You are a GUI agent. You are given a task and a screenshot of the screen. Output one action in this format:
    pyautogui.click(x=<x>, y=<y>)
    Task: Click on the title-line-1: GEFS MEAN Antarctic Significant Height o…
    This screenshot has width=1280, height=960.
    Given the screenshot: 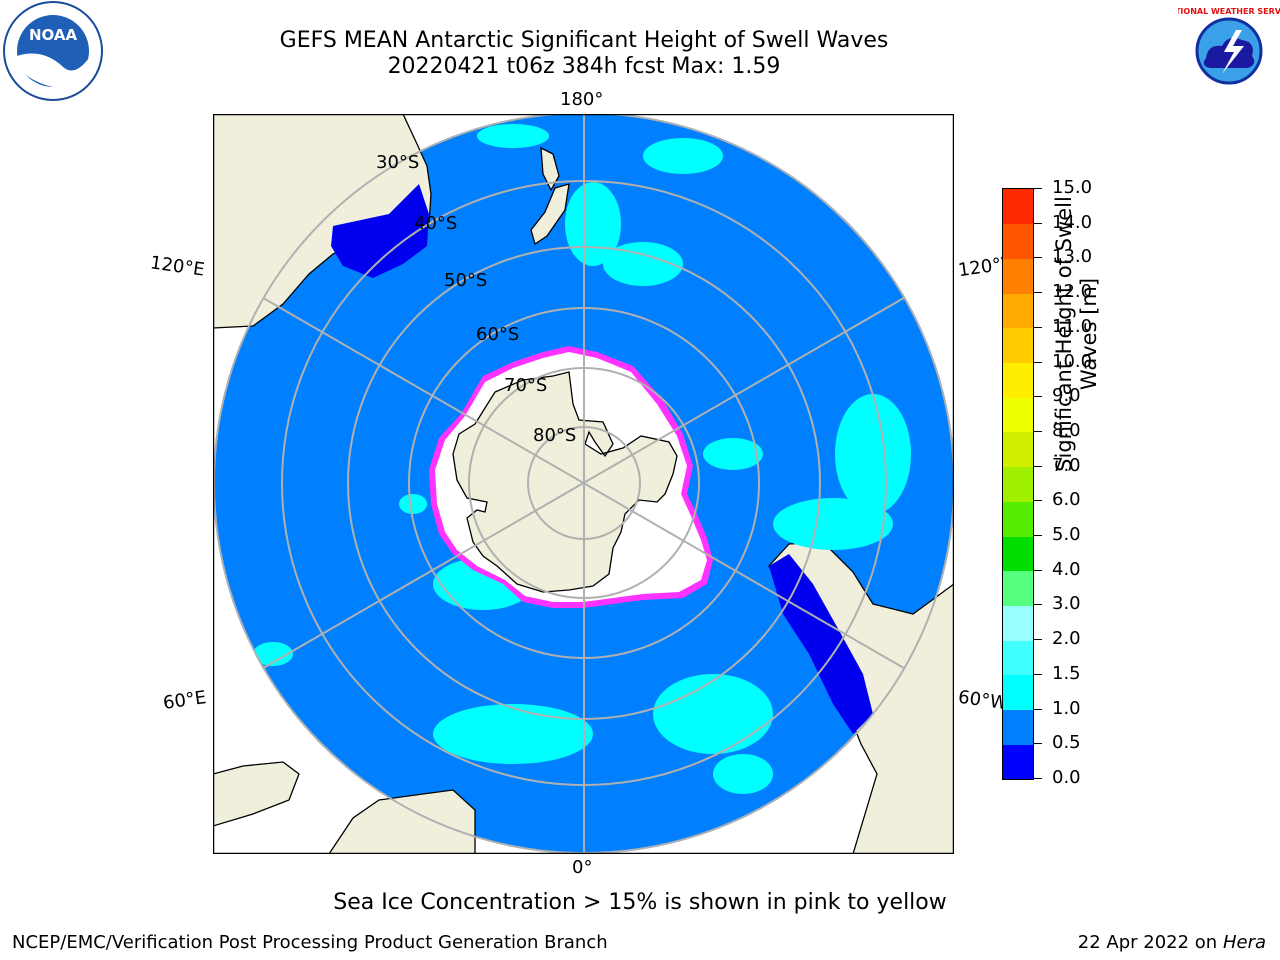 What is the action you would take?
    pyautogui.click(x=584, y=40)
    